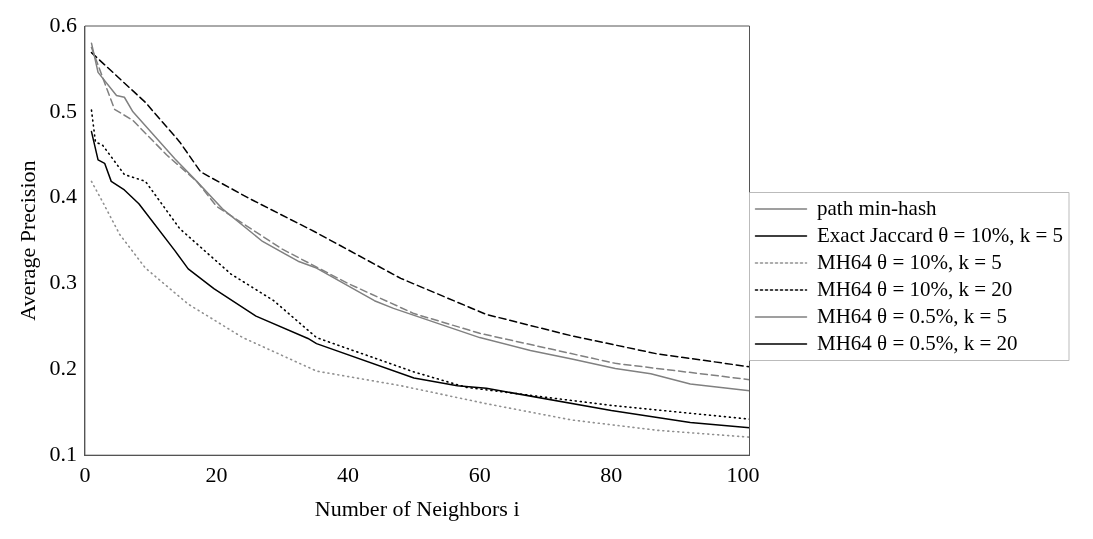 The width and height of the screenshot is (1093, 539). Describe the element at coordinates (479, 475) in the screenshot. I see `x-tick-label: 60` at that location.